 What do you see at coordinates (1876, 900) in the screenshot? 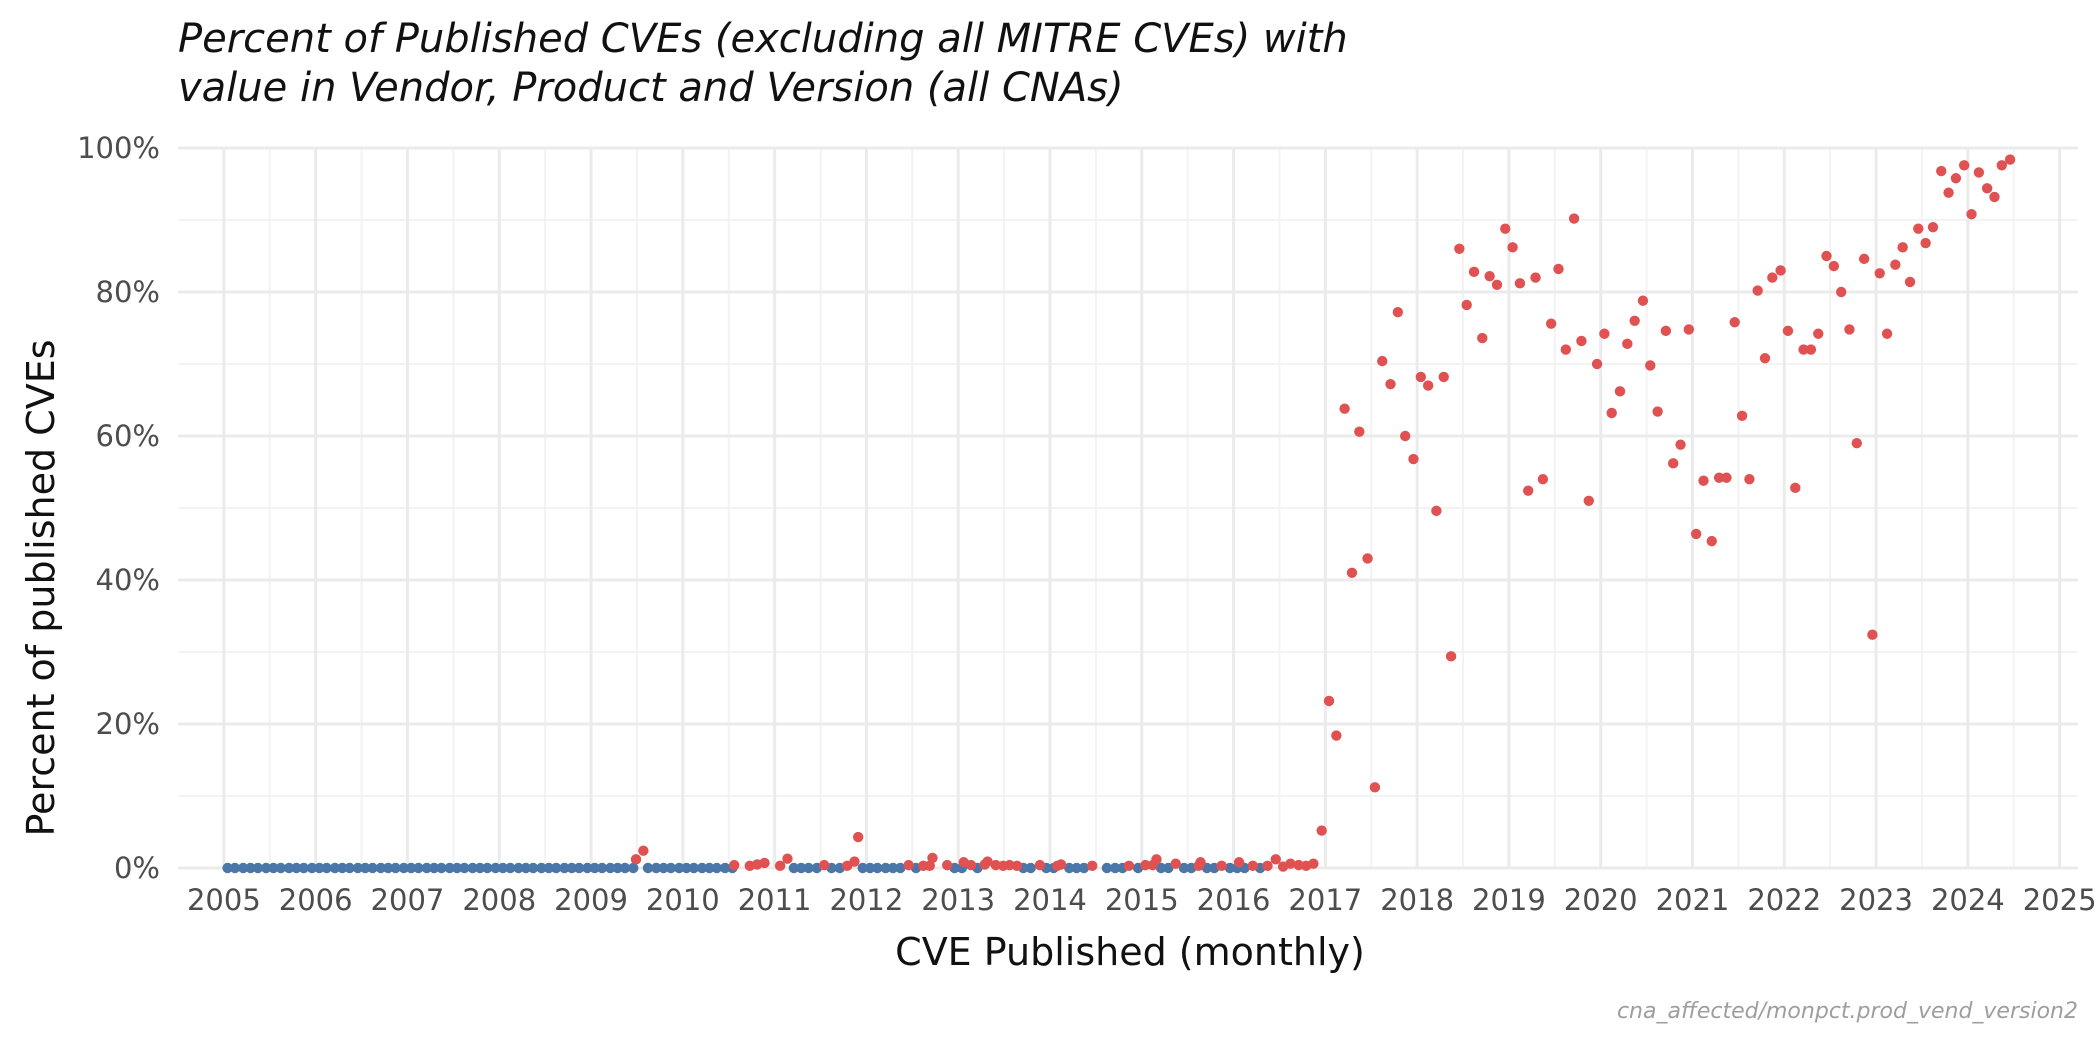
I see `x-tick-label: 2023` at bounding box center [1876, 900].